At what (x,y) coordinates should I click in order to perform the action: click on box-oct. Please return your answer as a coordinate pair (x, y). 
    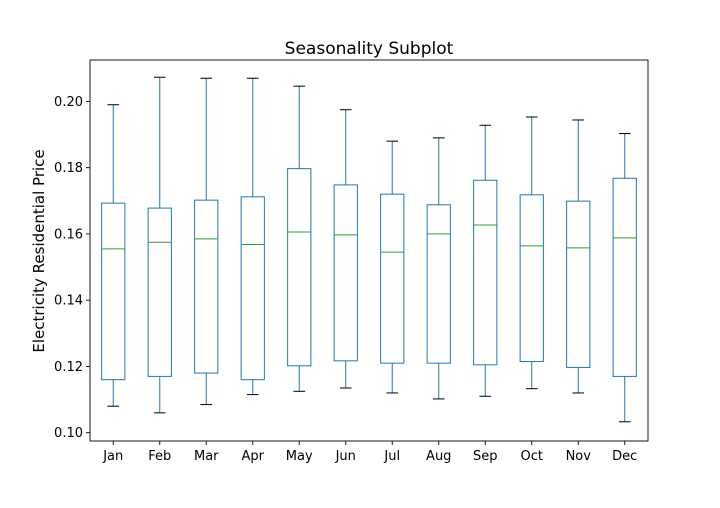
    Looking at the image, I should click on (531, 253).